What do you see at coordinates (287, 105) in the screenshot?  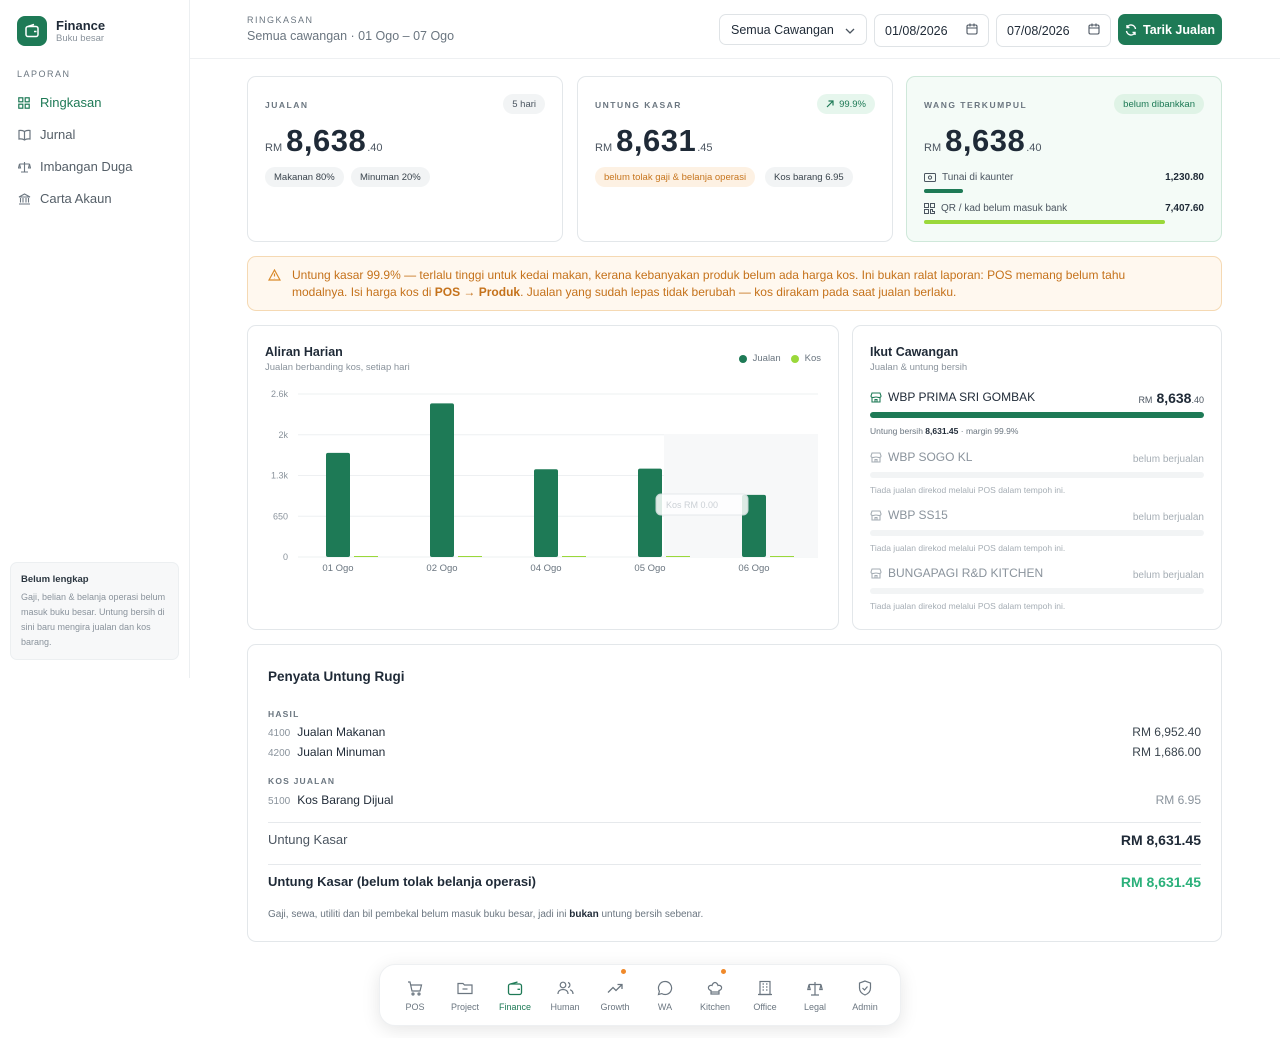 I see `kpi-label: JUALAN` at bounding box center [287, 105].